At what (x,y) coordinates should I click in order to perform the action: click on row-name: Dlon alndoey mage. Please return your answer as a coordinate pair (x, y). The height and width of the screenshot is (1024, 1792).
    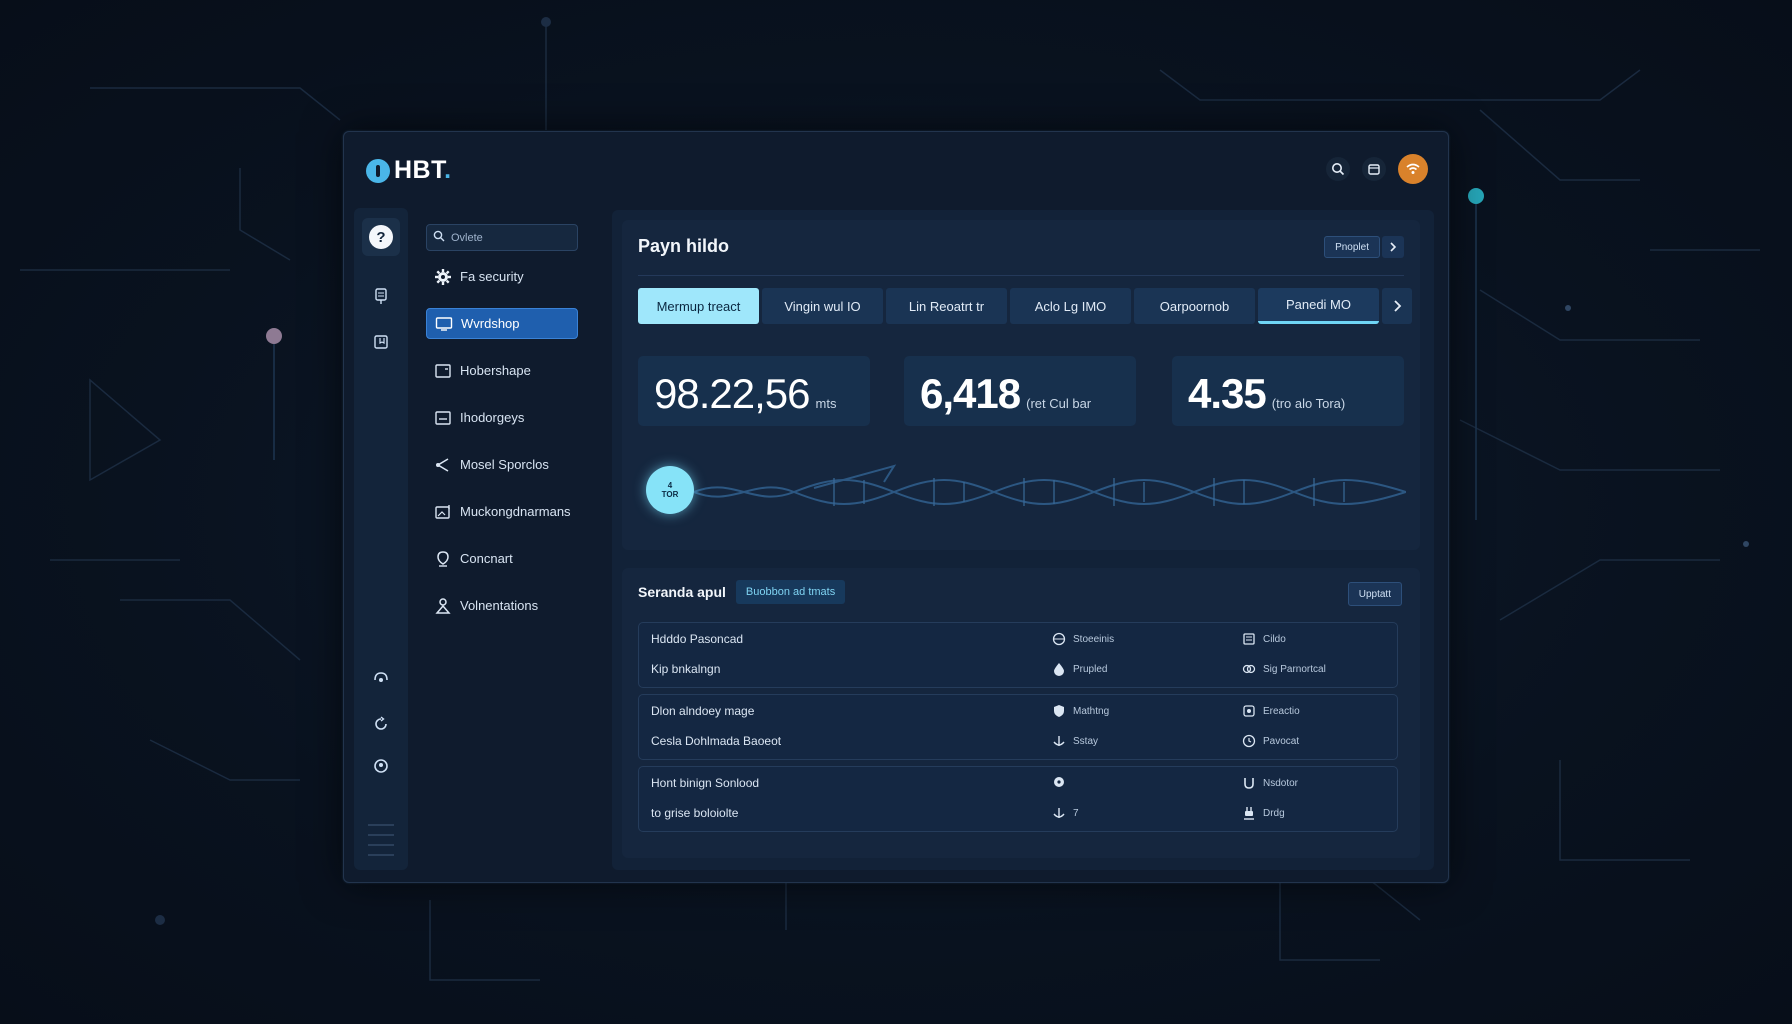
    Looking at the image, I should click on (703, 711).